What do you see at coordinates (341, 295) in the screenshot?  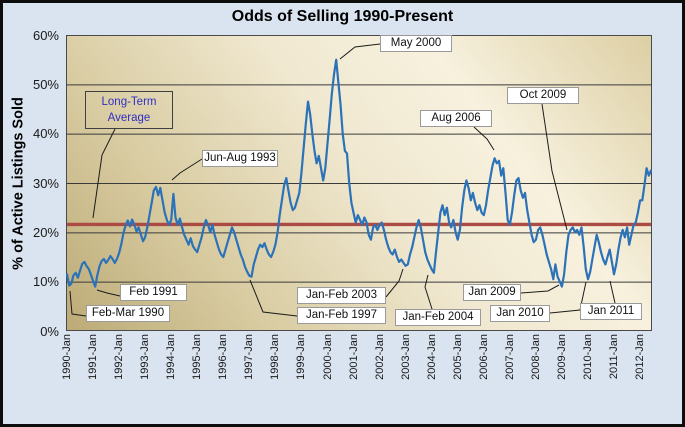 I see `annotation-jan-feb-2003: Jan-Feb 2003` at bounding box center [341, 295].